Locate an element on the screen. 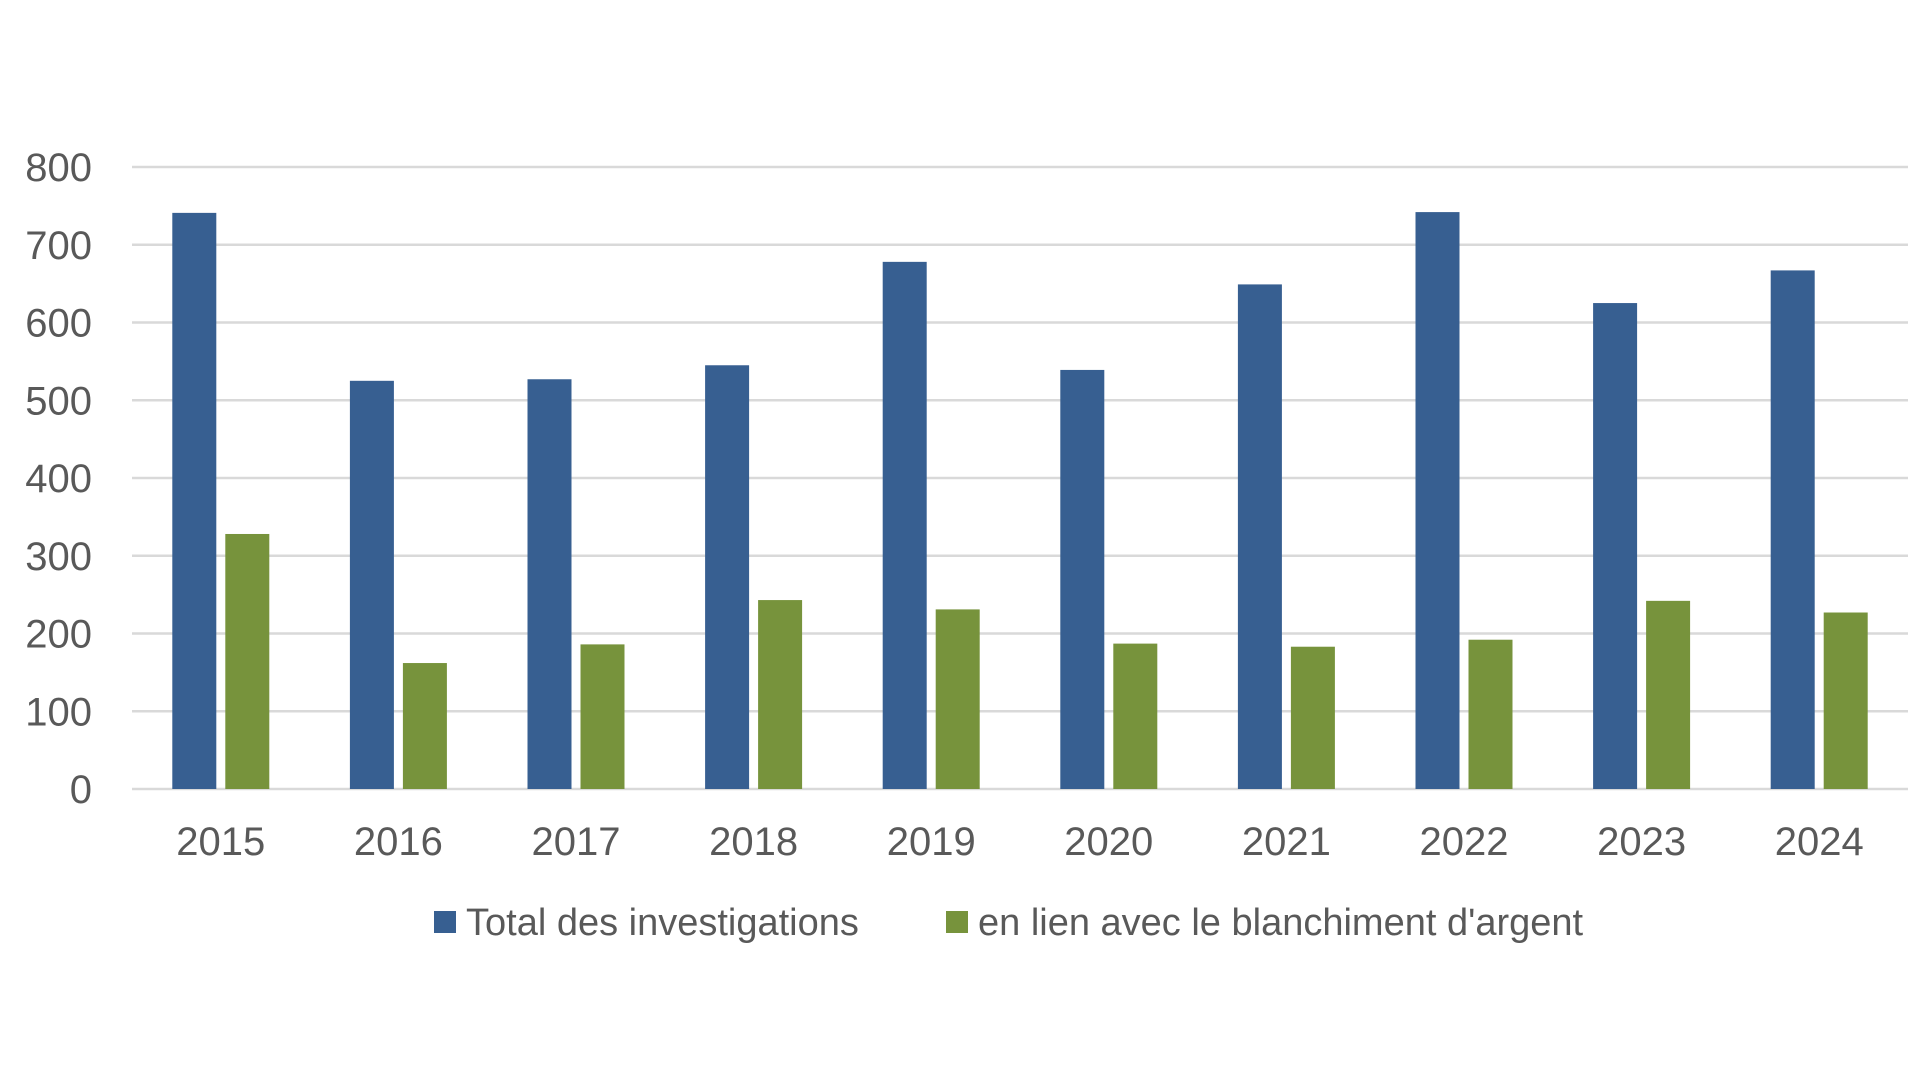  bar-blanchiment-2017 is located at coordinates (602, 716).